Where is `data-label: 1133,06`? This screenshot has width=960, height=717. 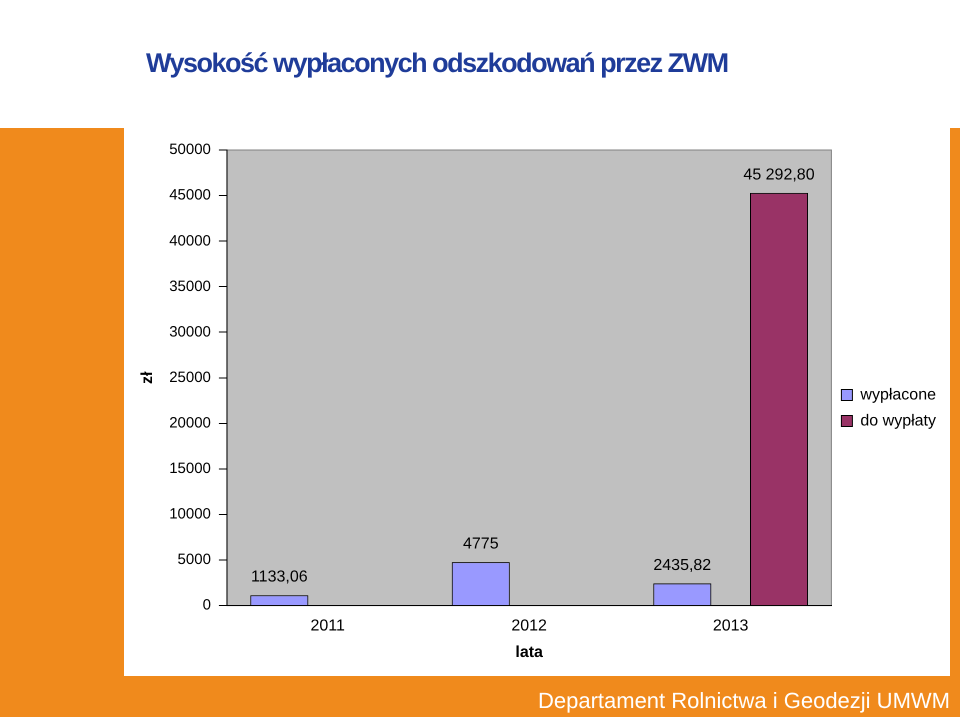
data-label: 1133,06 is located at coordinates (279, 577).